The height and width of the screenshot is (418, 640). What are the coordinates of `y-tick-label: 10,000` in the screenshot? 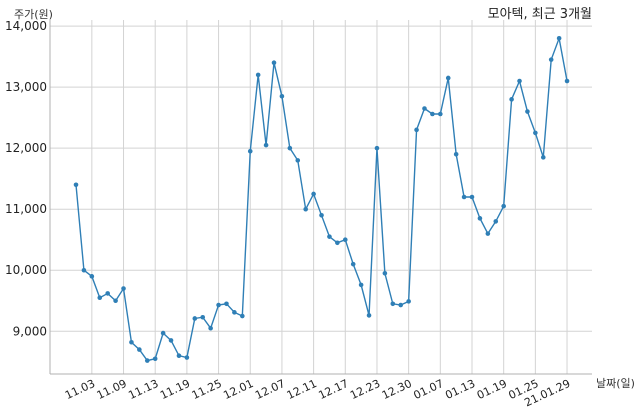 It's located at (26, 270).